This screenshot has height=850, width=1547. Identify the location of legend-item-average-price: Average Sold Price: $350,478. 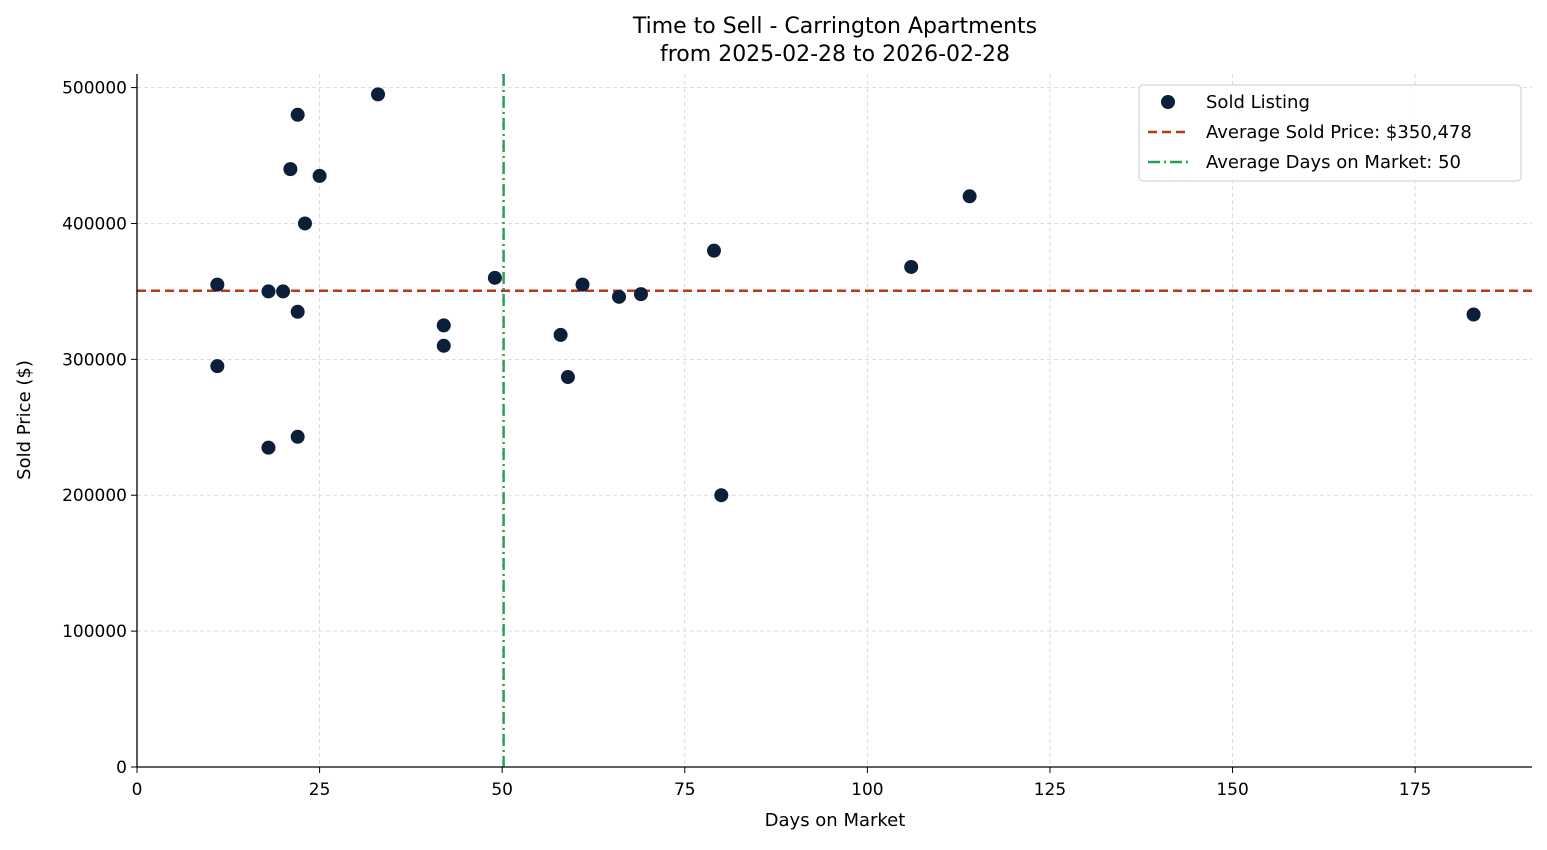
(1339, 132).